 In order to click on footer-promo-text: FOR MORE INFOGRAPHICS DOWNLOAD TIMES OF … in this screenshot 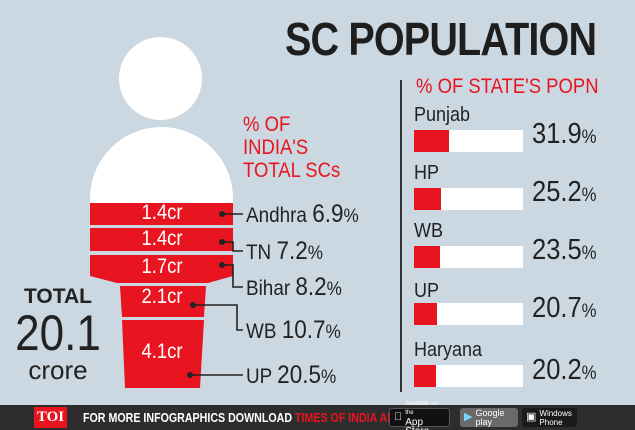, I will do `click(242, 417)`.